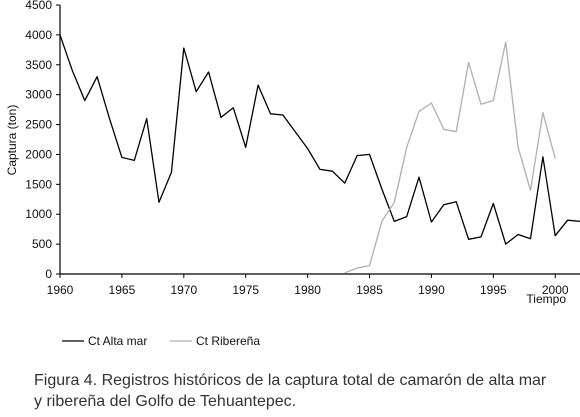  I want to click on y-tick-label: 500, so click(42, 244).